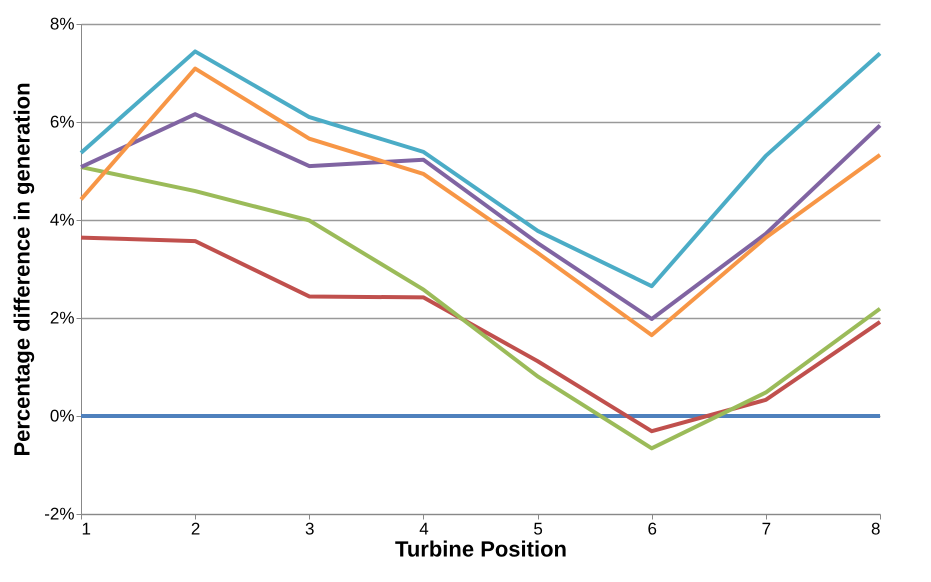 The width and height of the screenshot is (931, 582). I want to click on x-tick-label: 3, so click(310, 529).